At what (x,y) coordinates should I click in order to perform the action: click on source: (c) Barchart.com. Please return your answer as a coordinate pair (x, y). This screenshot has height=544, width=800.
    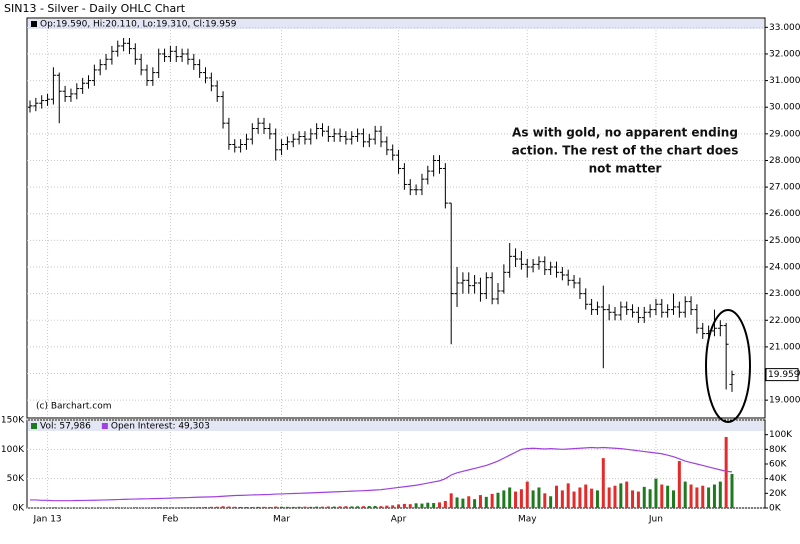
    Looking at the image, I should click on (74, 407).